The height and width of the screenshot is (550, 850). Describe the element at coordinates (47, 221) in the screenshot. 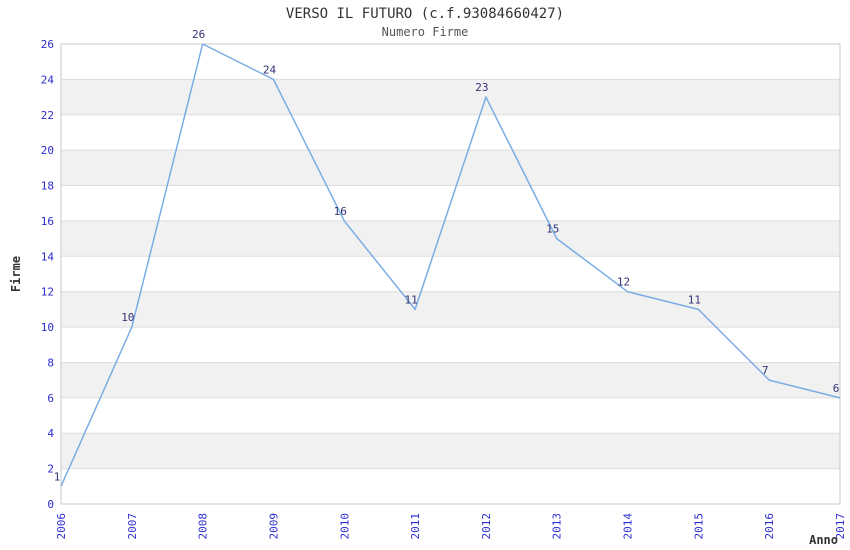

I see `y-tick-label: 16` at that location.